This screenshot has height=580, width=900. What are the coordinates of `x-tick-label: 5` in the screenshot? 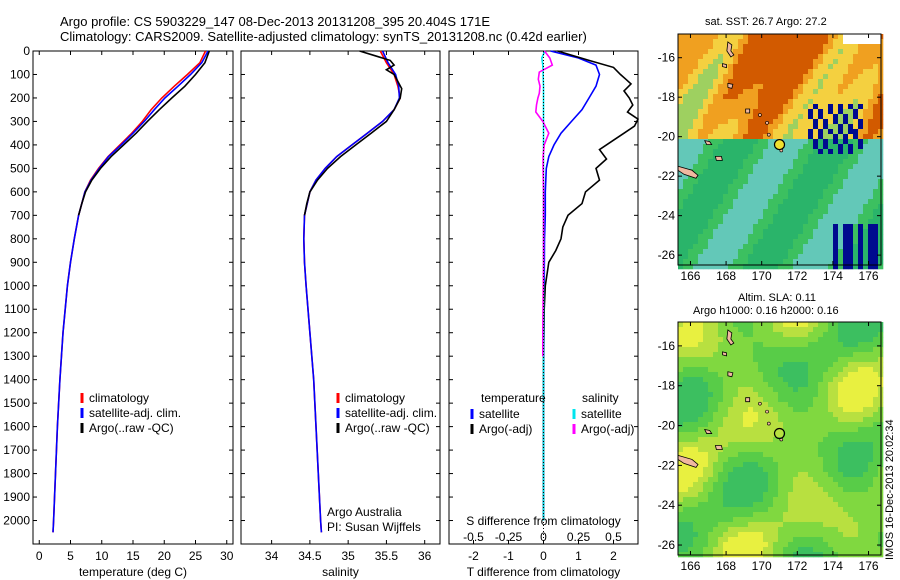 It's located at (70, 556).